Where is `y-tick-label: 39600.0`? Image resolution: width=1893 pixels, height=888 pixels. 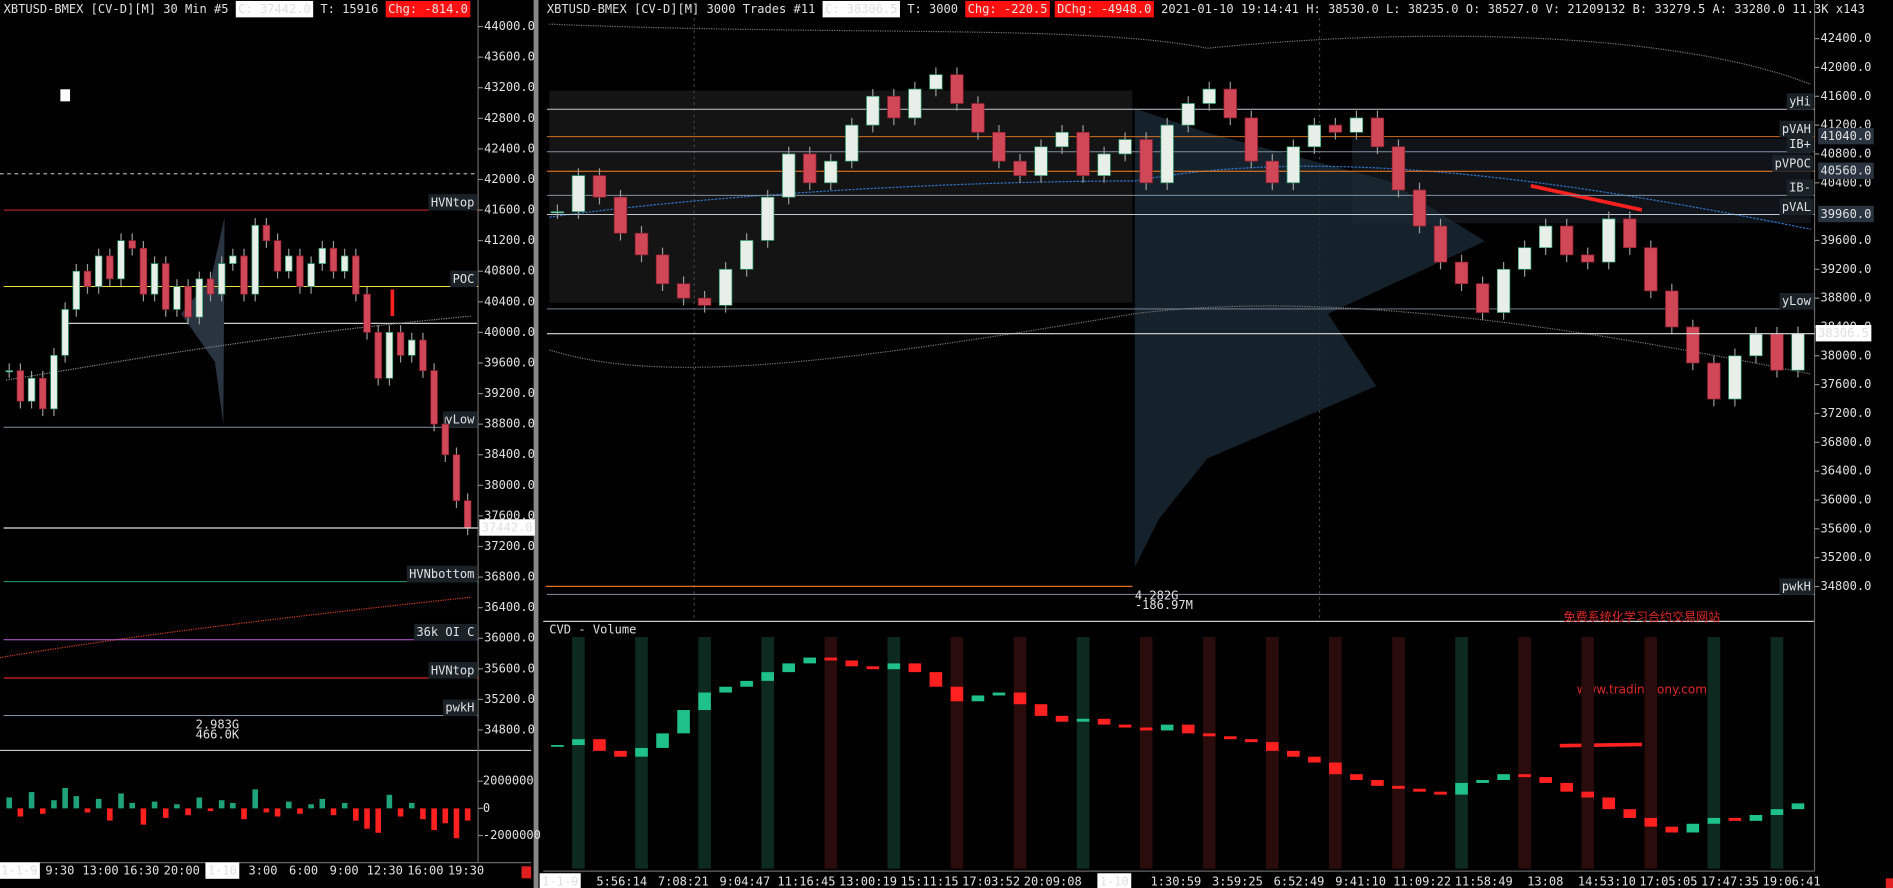 y-tick-label: 39600.0 is located at coordinates (509, 362).